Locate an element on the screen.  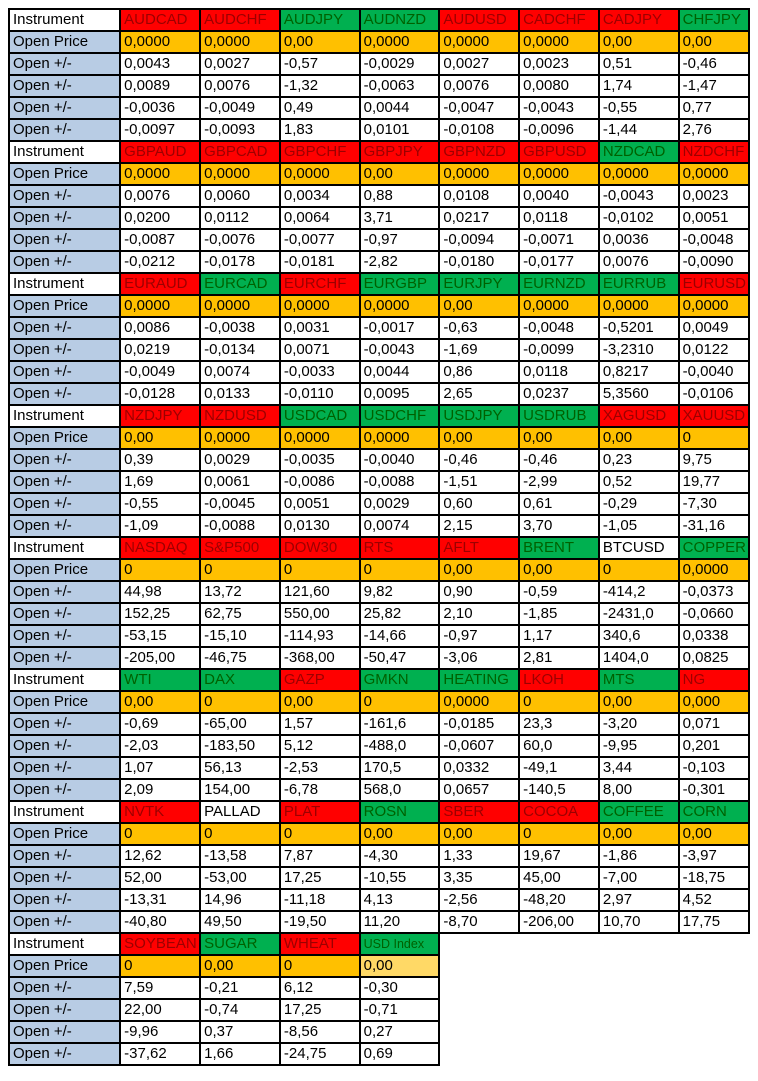
change-cell: 19,67 is located at coordinates (559, 856).